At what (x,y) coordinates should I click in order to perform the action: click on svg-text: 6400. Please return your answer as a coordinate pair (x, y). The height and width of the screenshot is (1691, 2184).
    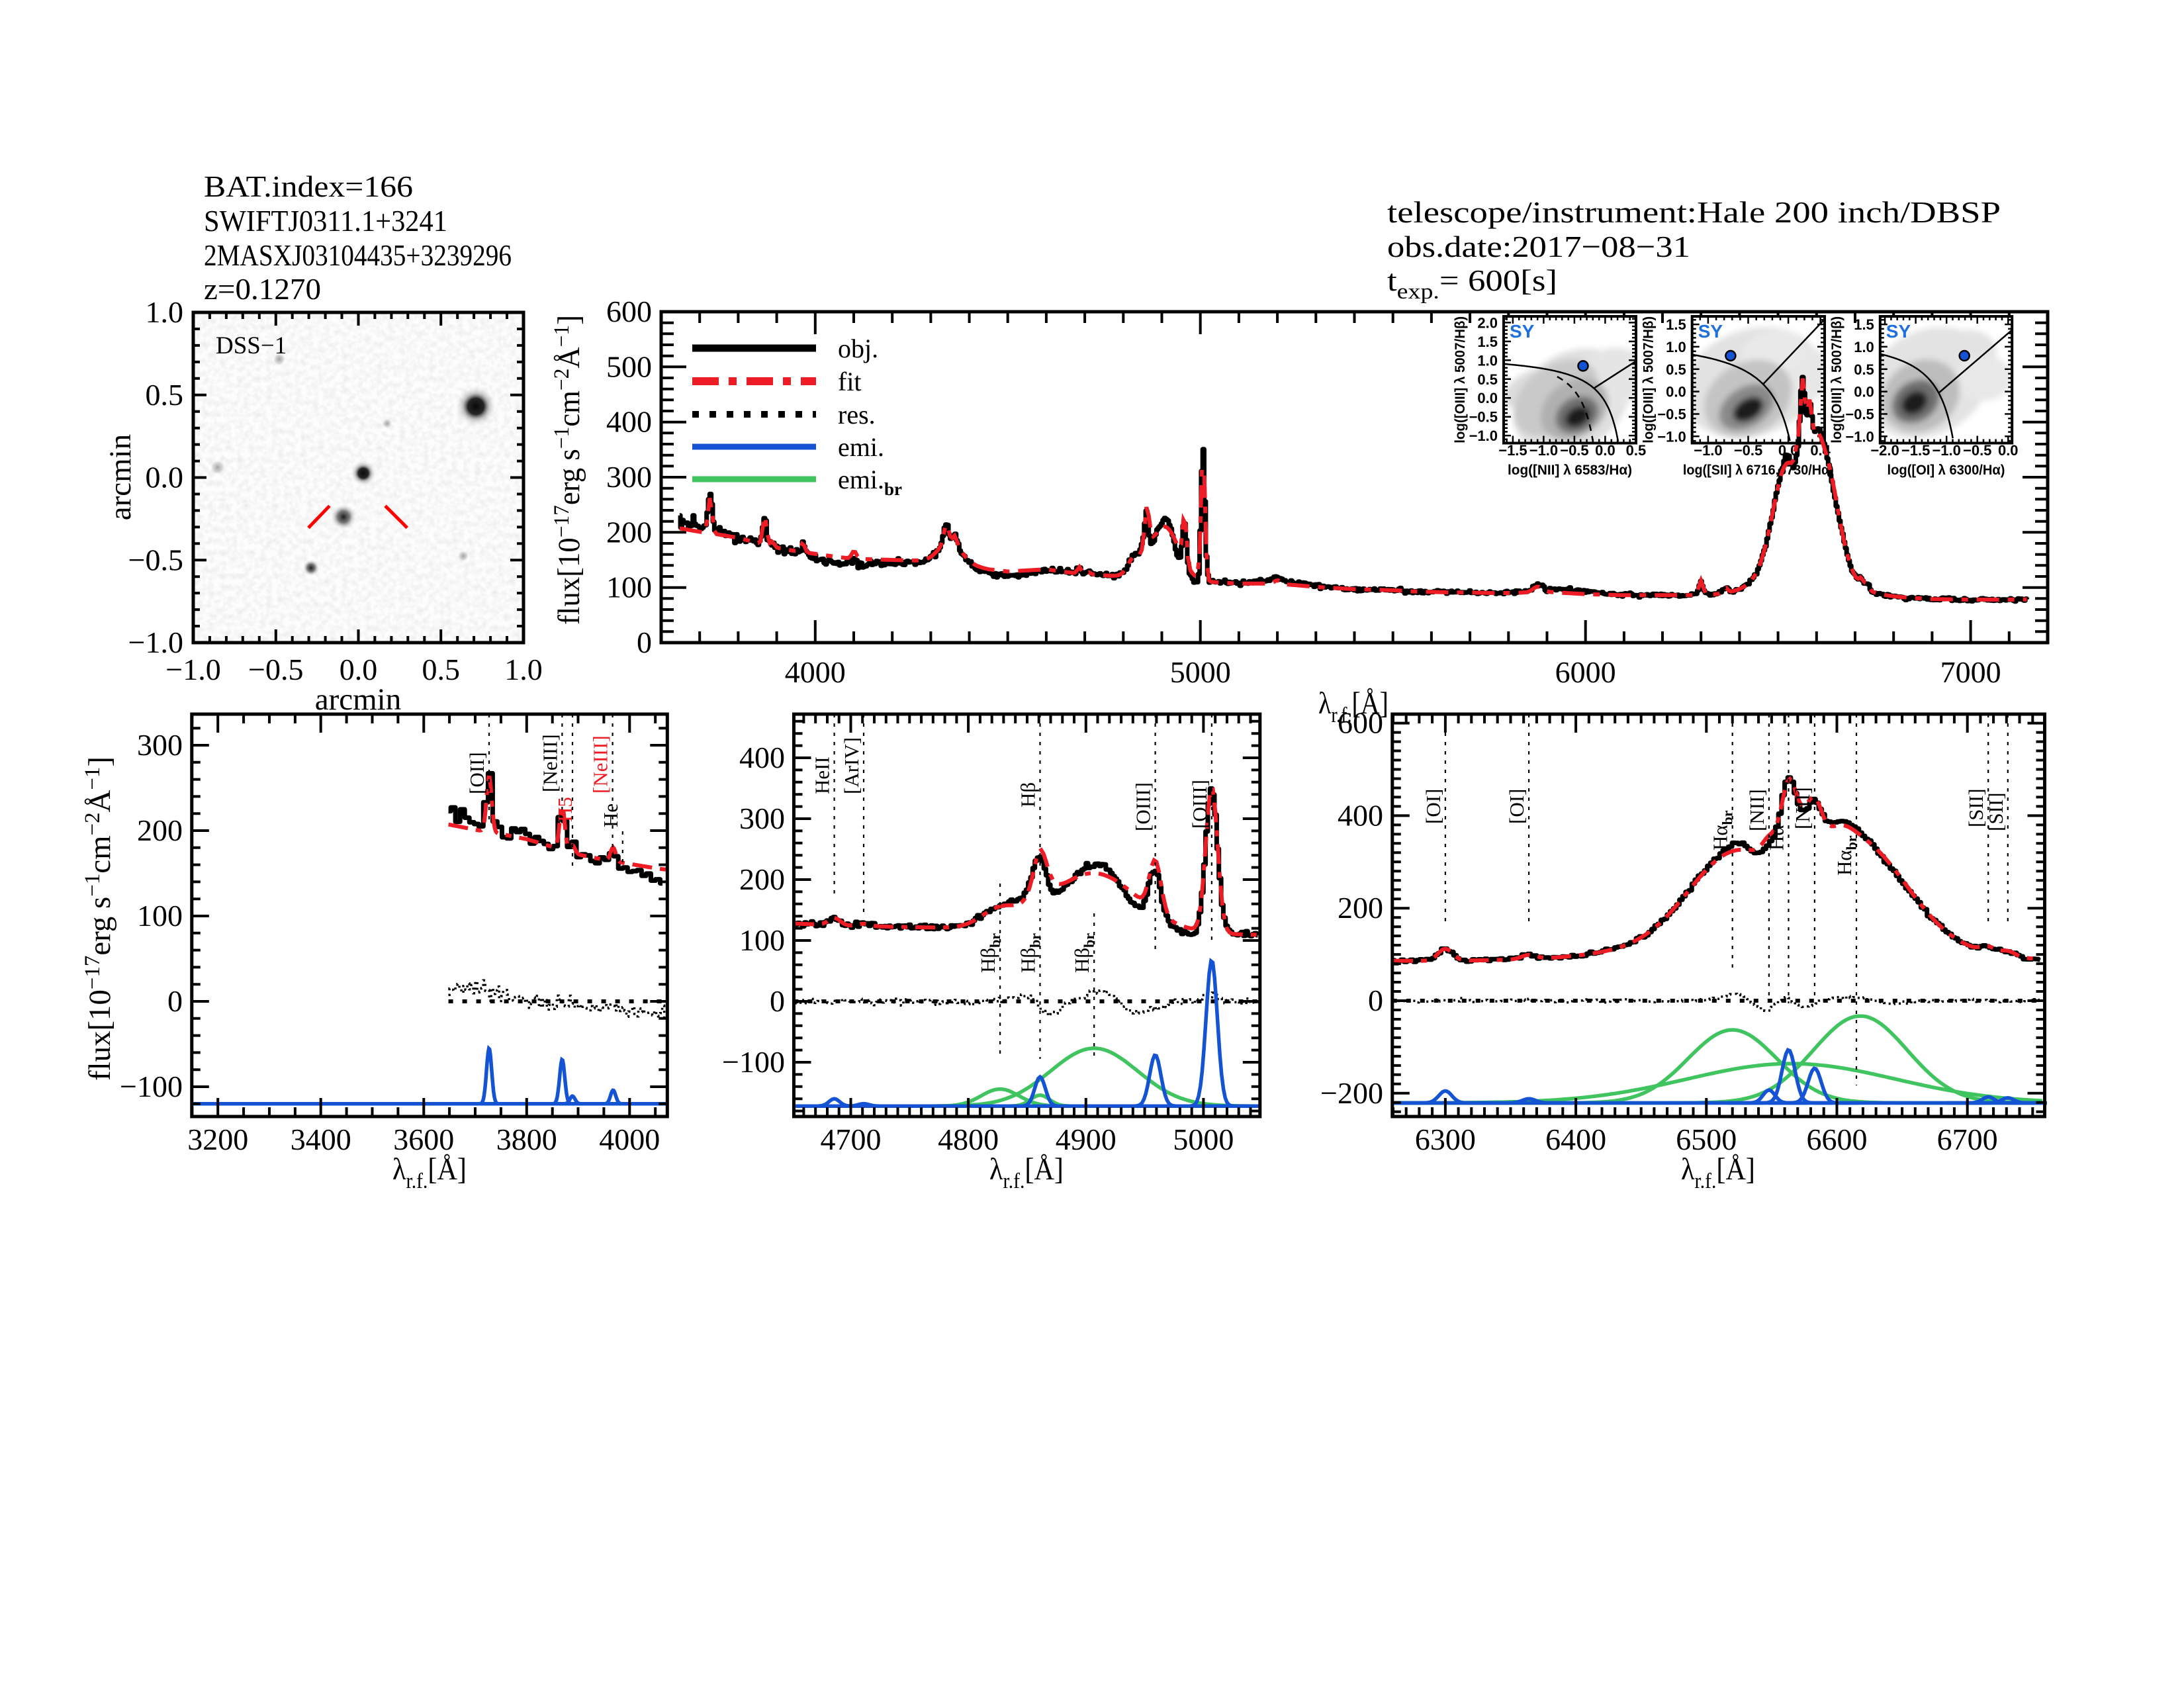
    Looking at the image, I should click on (1575, 1139).